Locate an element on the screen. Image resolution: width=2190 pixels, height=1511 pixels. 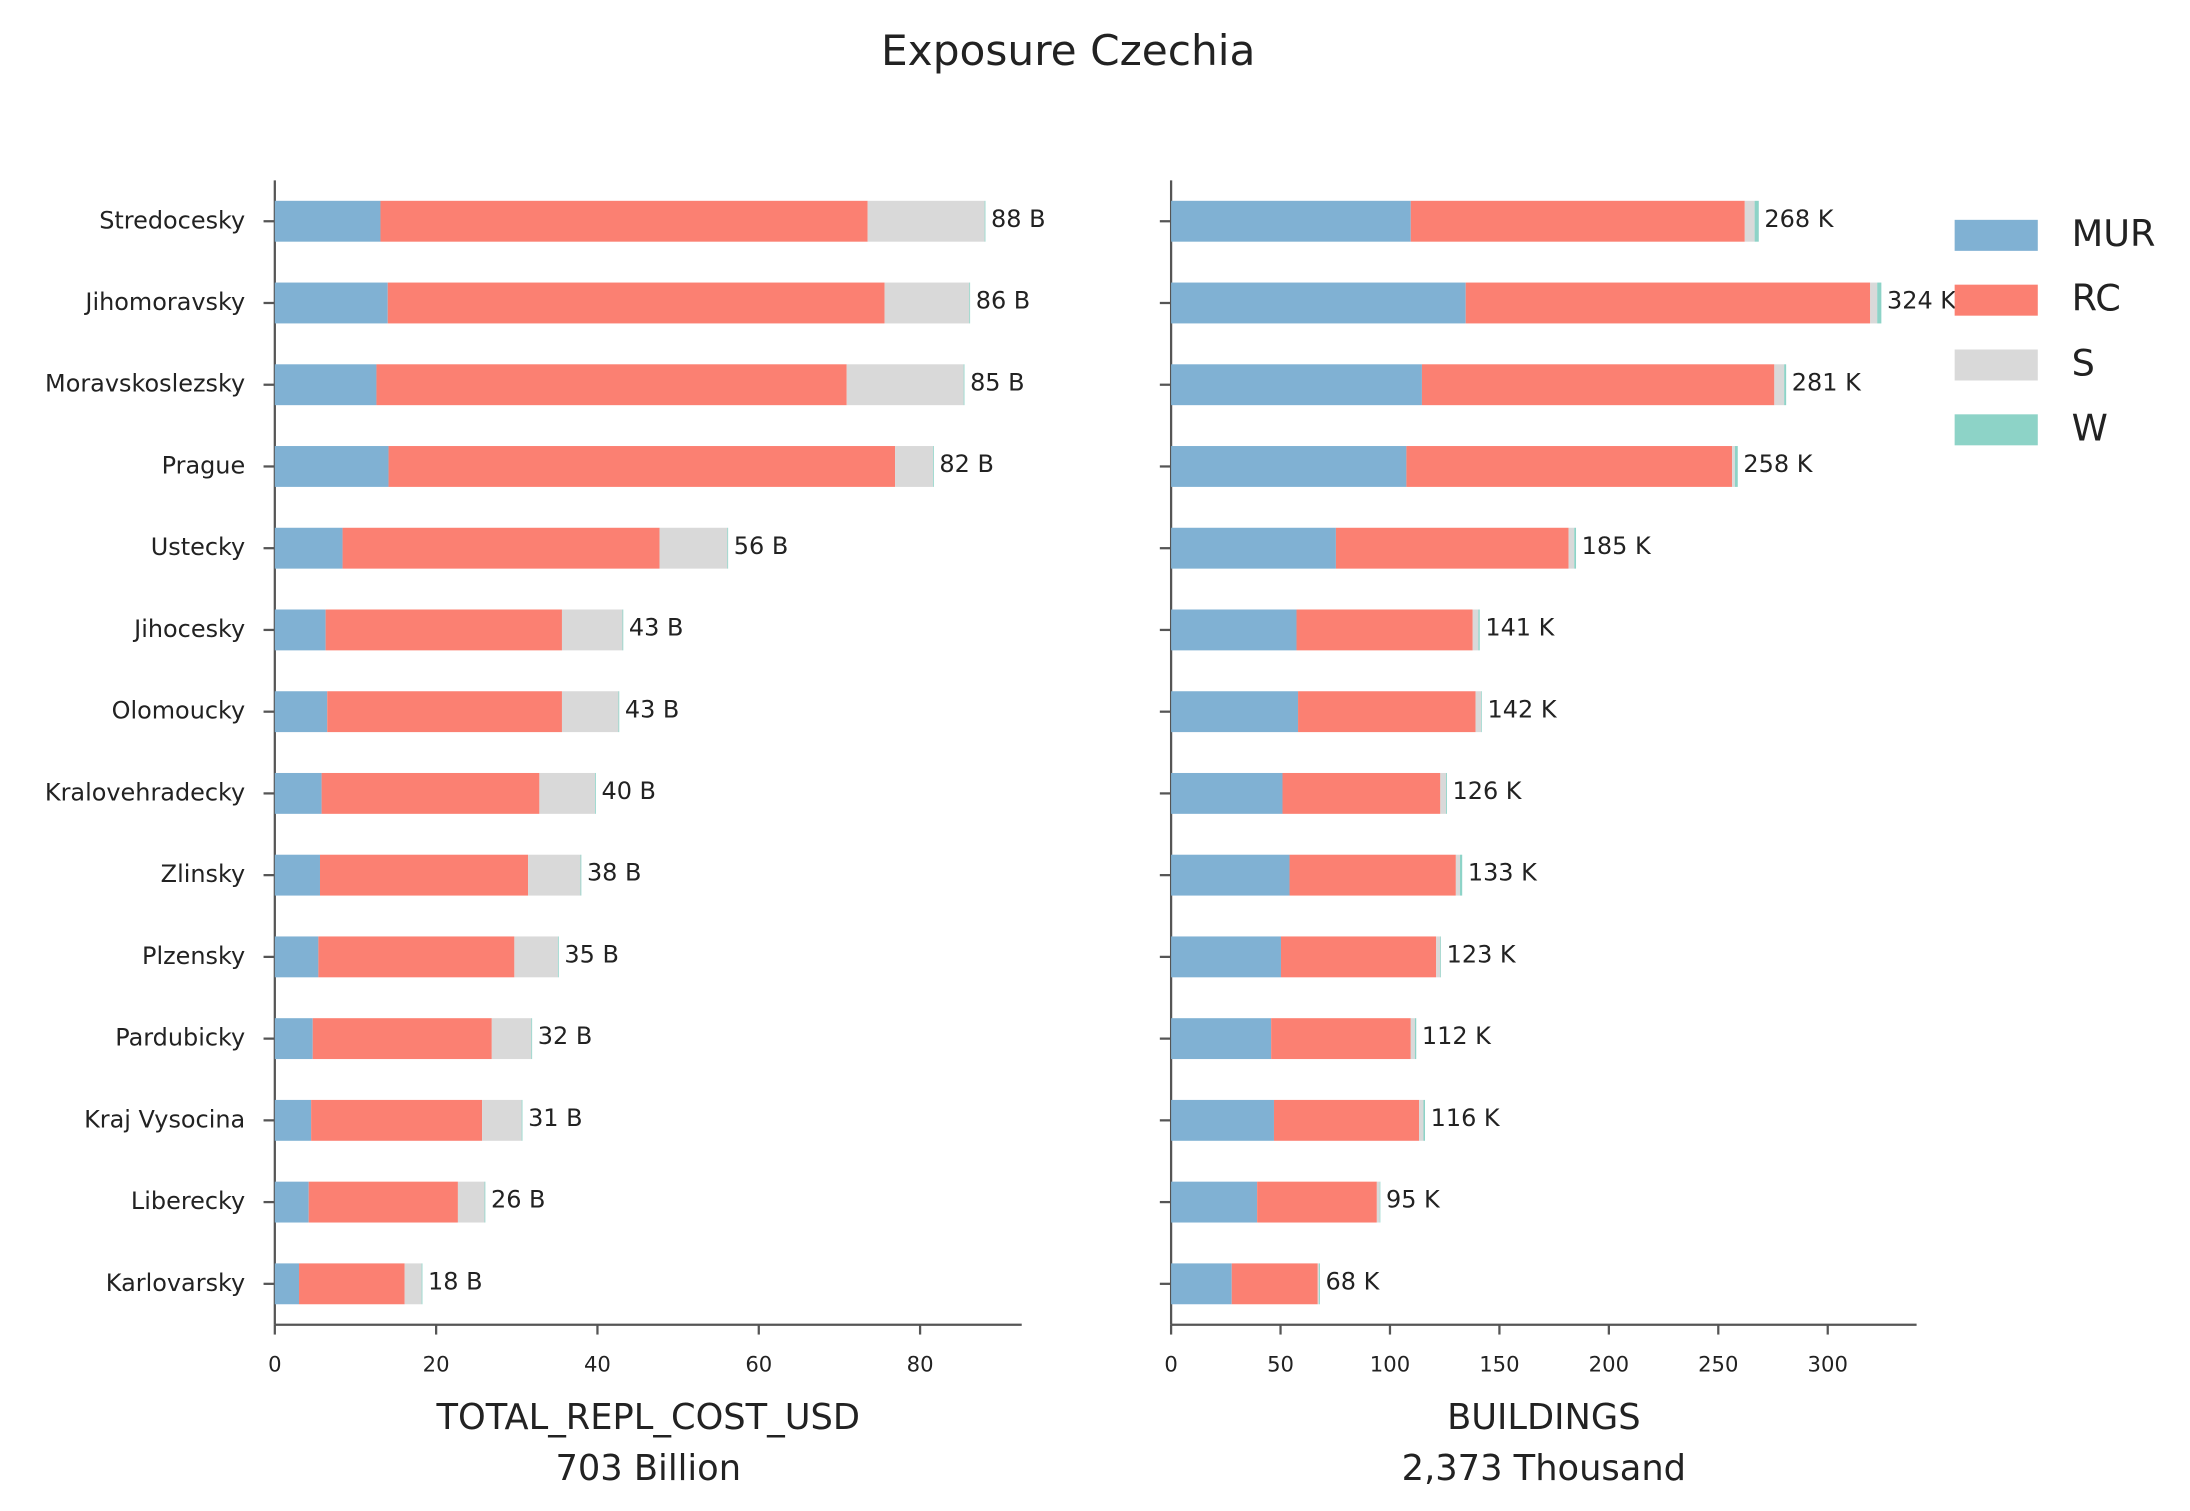
x-axis-note: 2,373 Thousand is located at coordinates (1544, 1468).